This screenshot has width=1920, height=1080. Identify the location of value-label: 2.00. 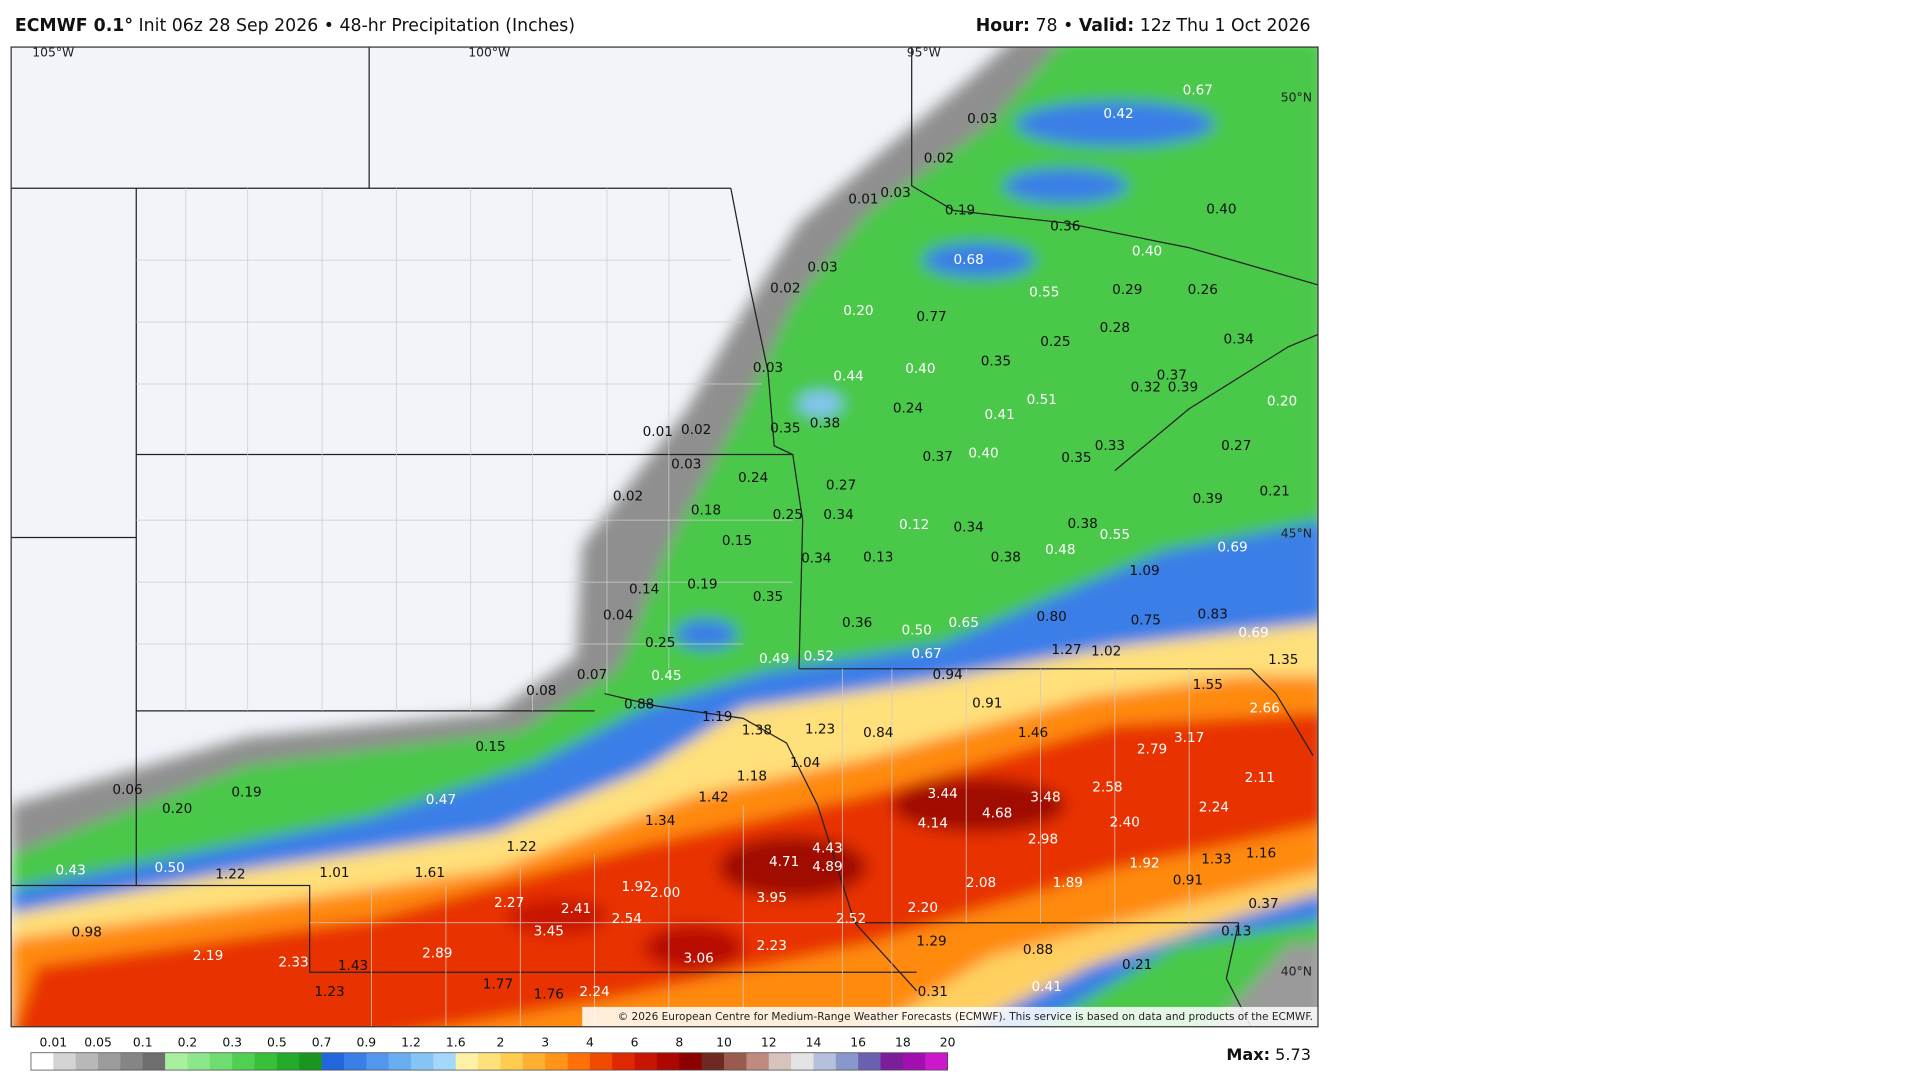
(665, 893).